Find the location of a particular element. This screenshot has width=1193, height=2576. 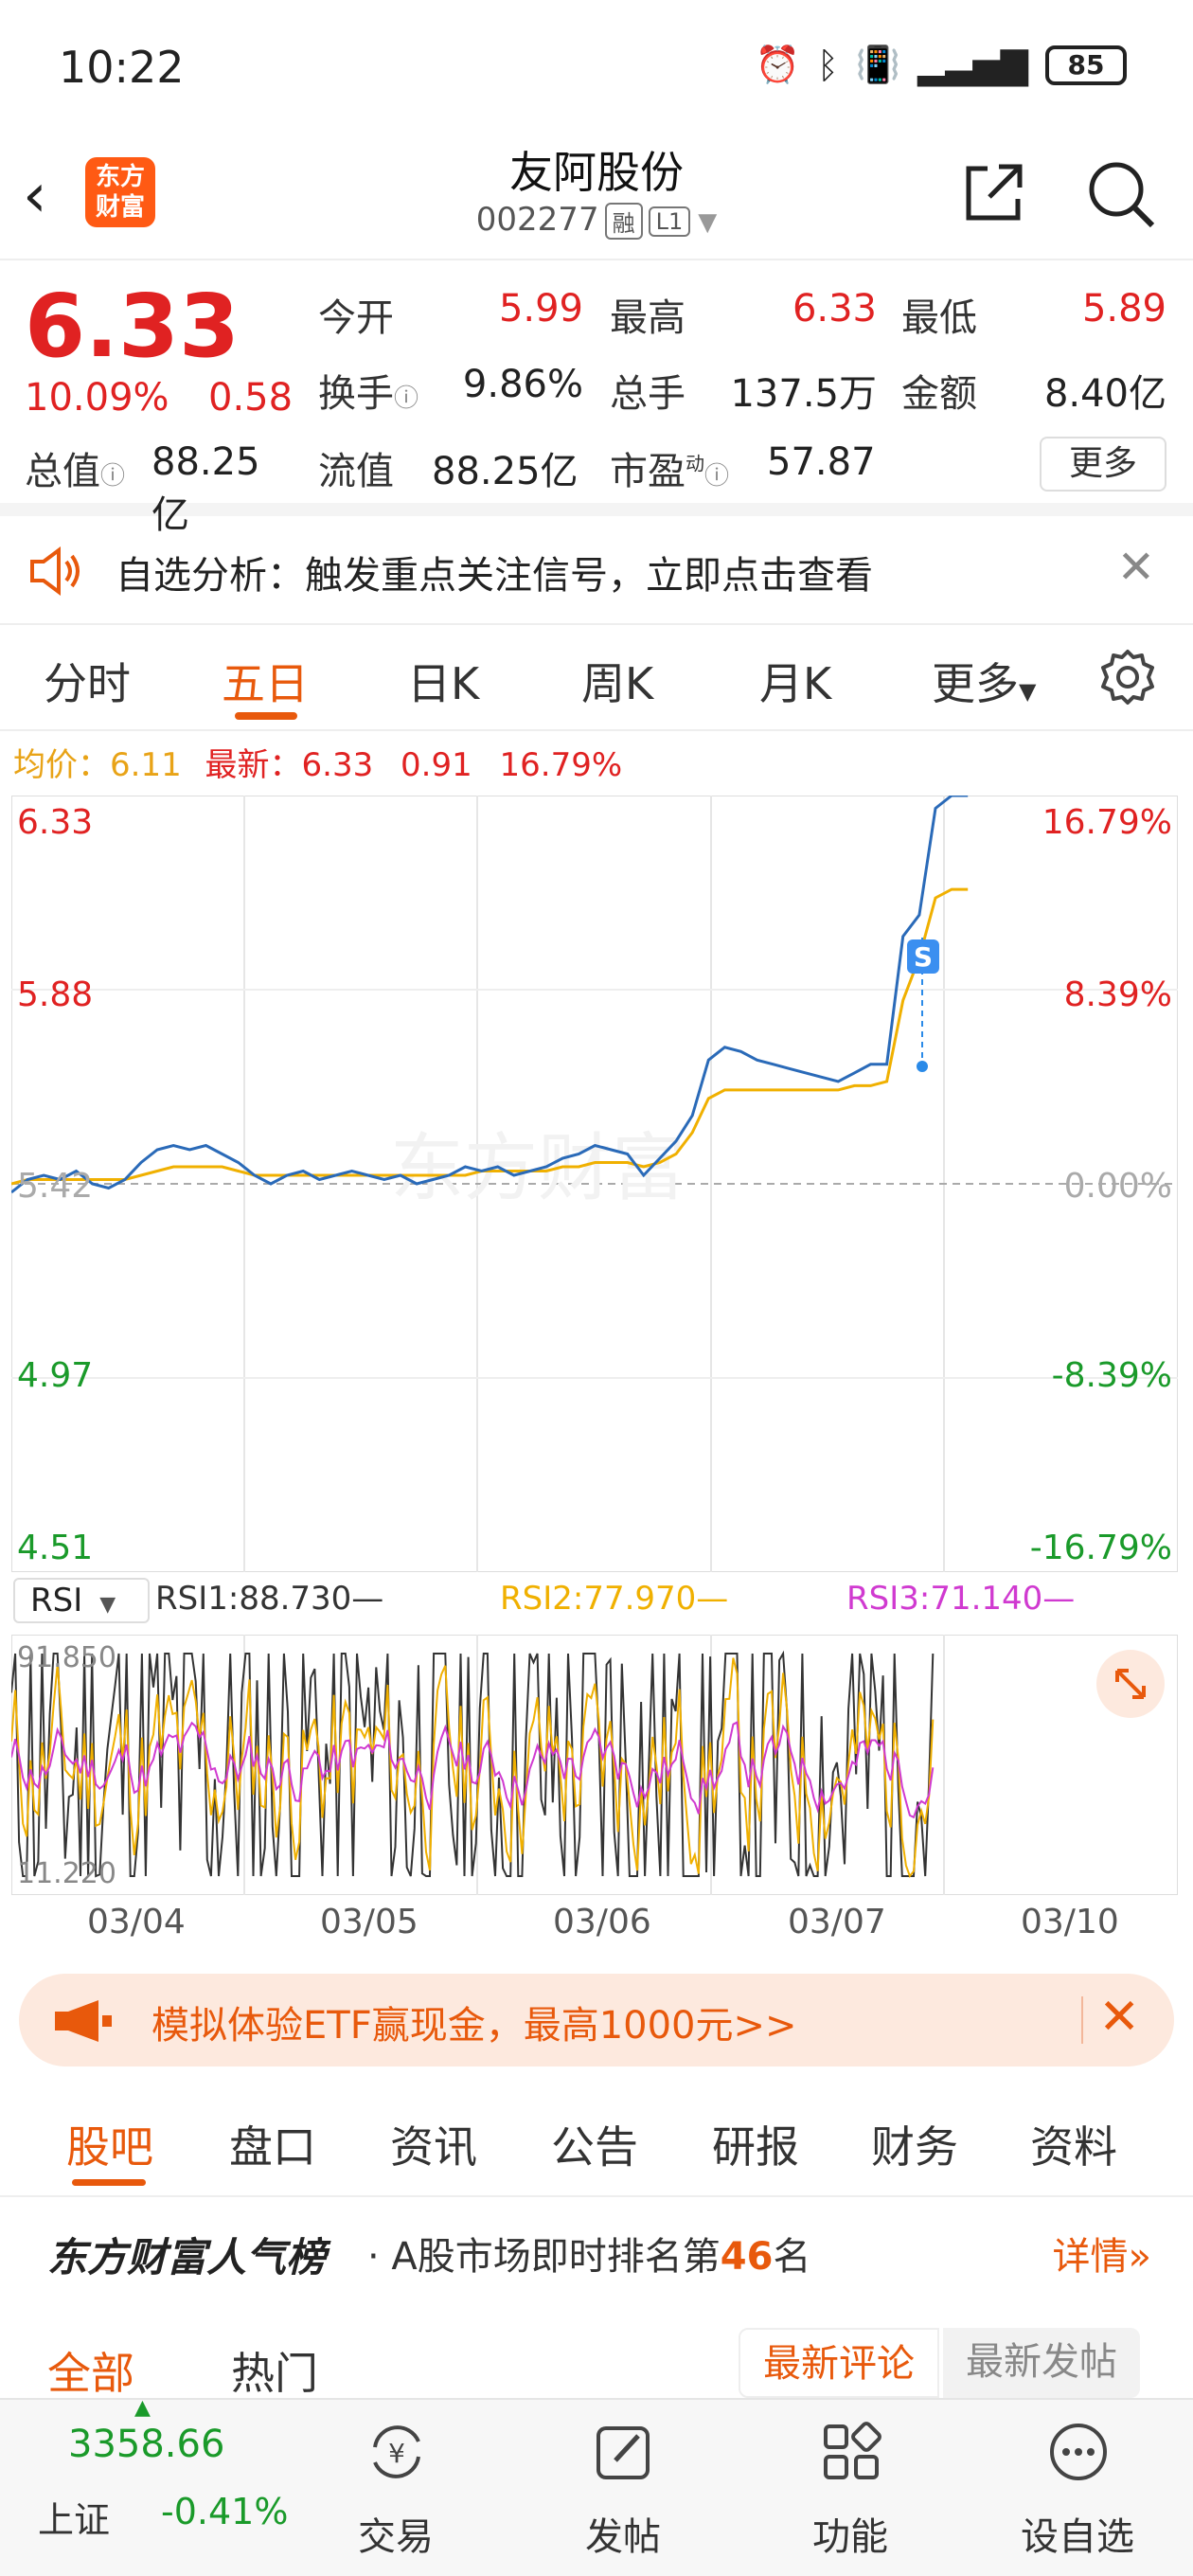

grid-icon is located at coordinates (852, 2450).